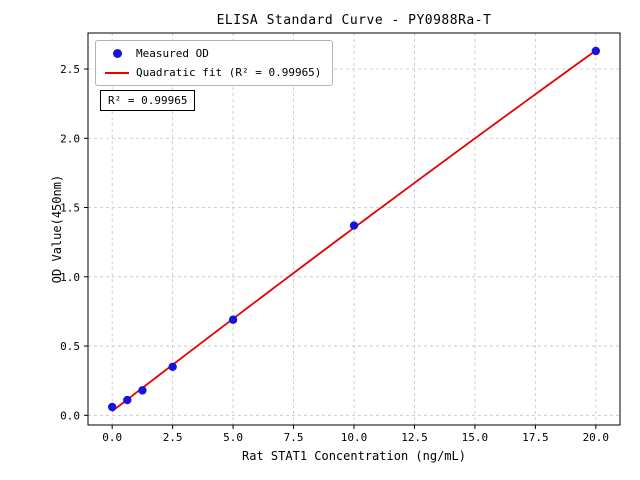 The image size is (640, 480). Describe the element at coordinates (233, 437) in the screenshot. I see `svg-text: 5.0` at that location.